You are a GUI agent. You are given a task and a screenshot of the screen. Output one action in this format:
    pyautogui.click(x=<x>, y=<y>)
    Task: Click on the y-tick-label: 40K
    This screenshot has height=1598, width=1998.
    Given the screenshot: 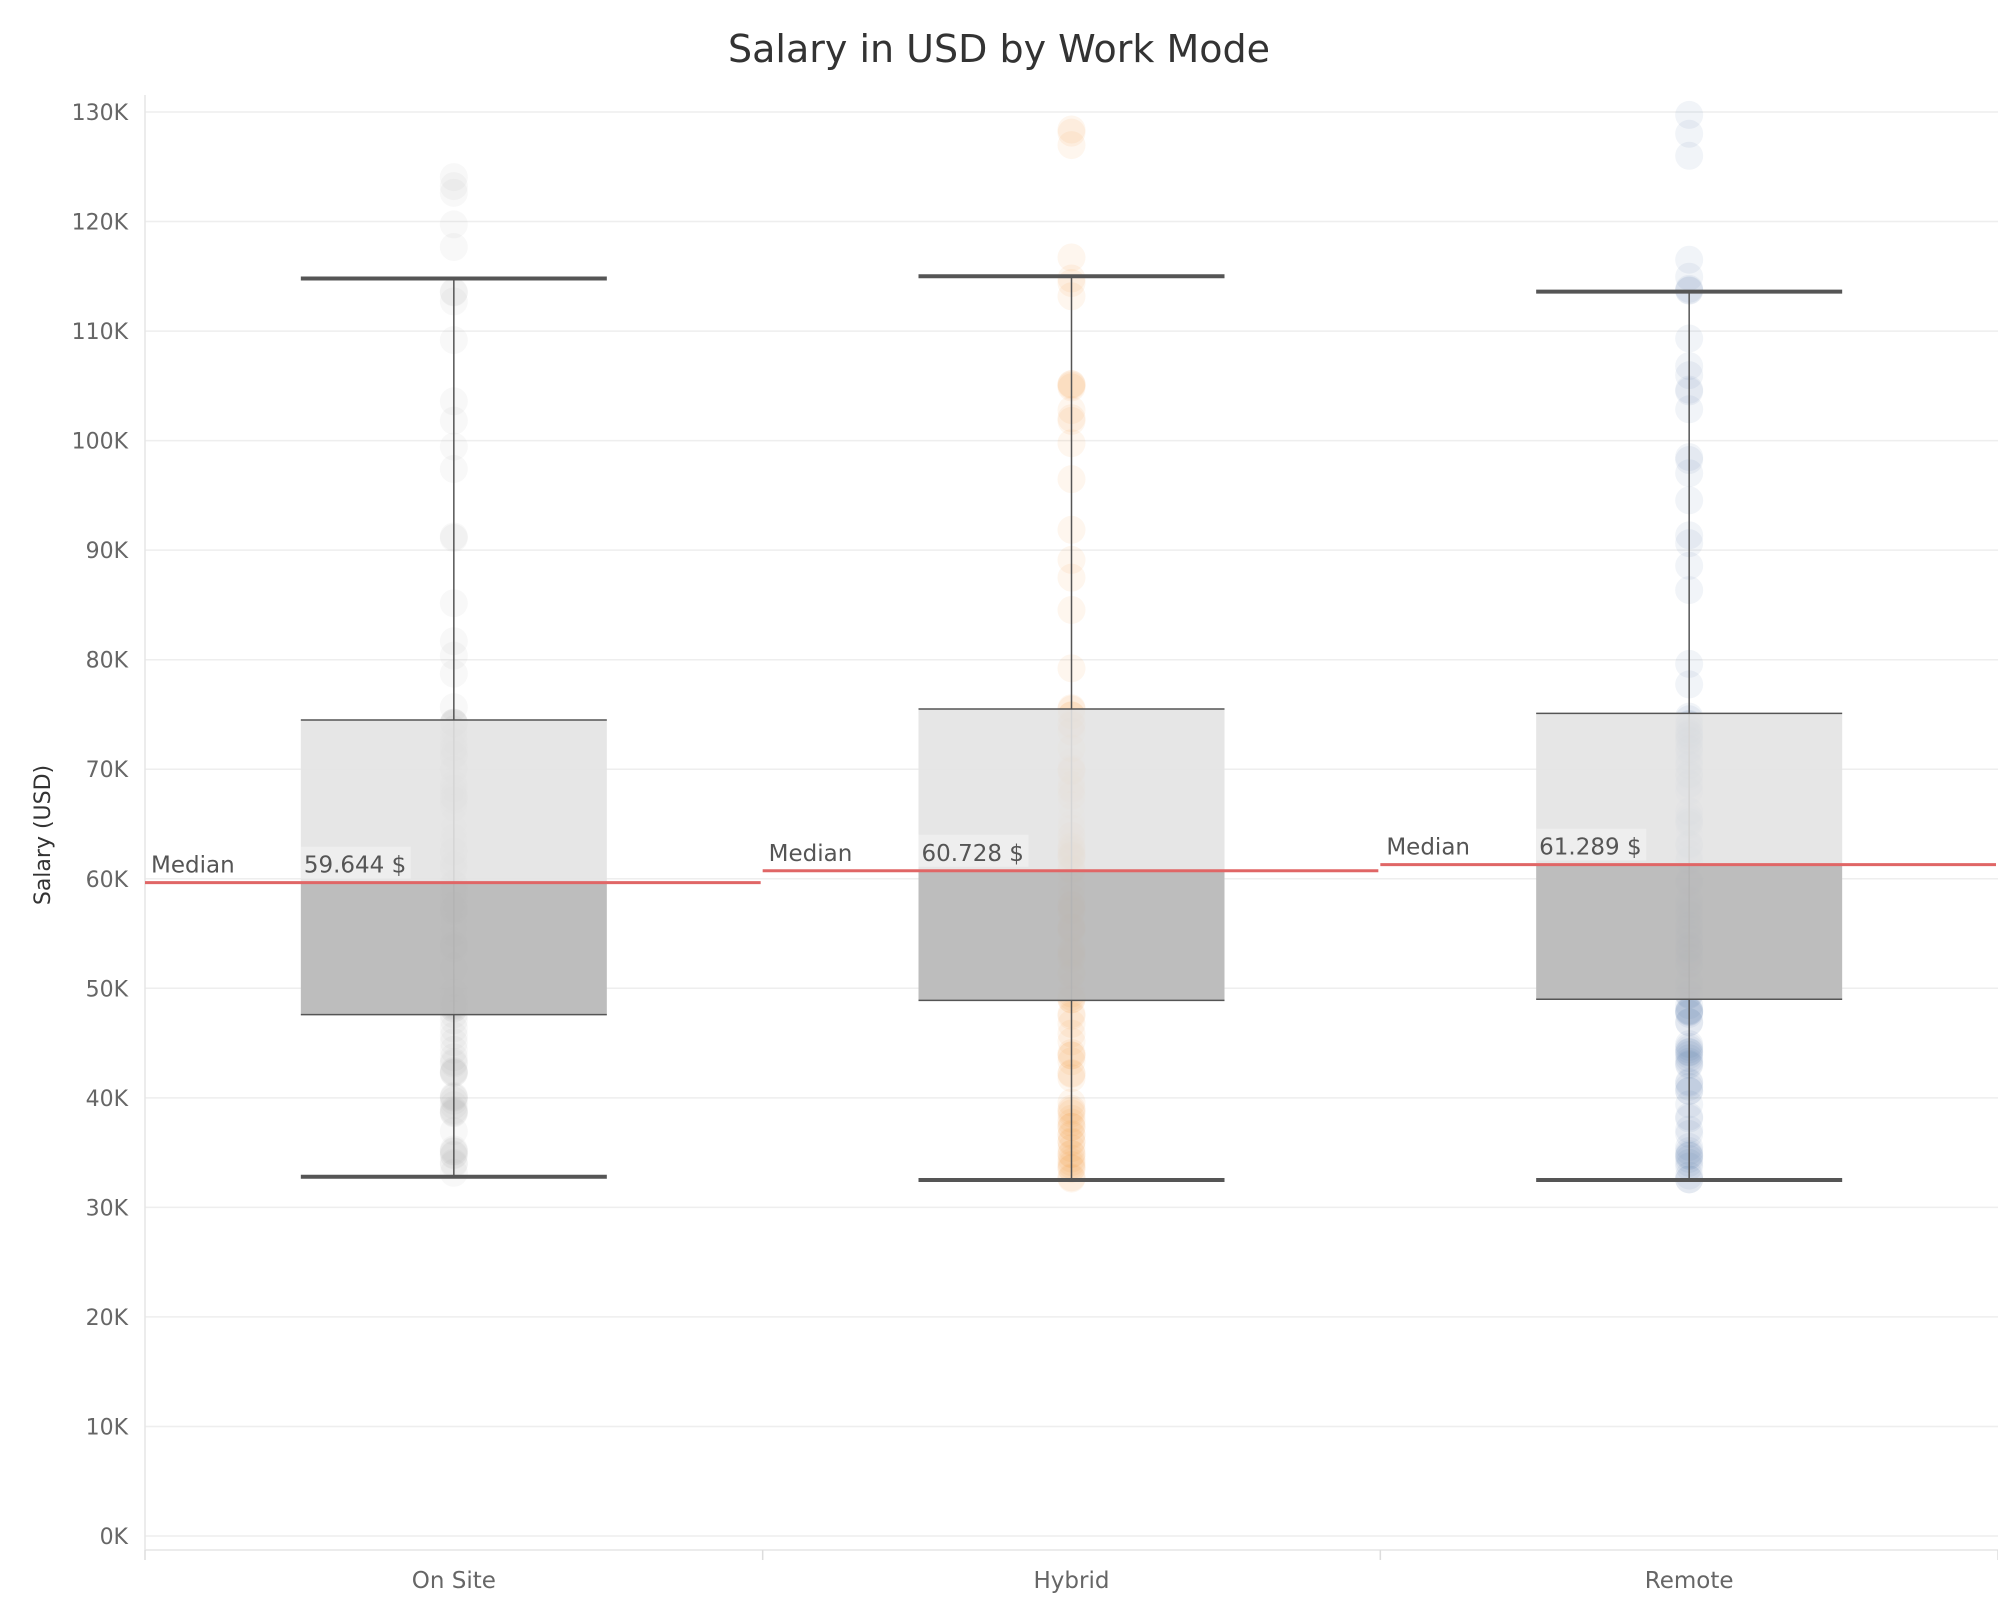 What is the action you would take?
    pyautogui.click(x=107, y=1099)
    